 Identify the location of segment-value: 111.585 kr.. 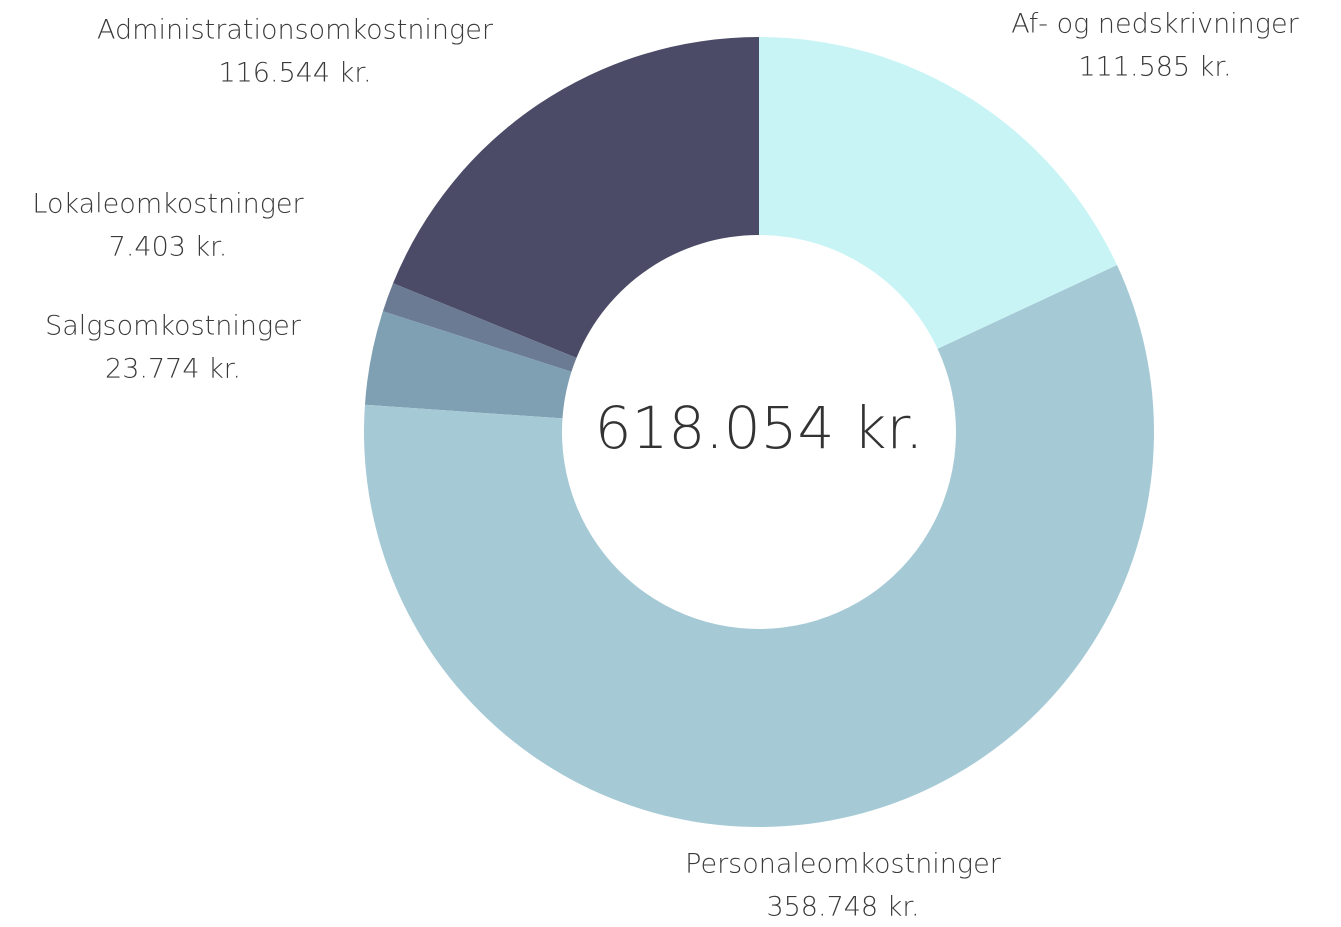
(1154, 67).